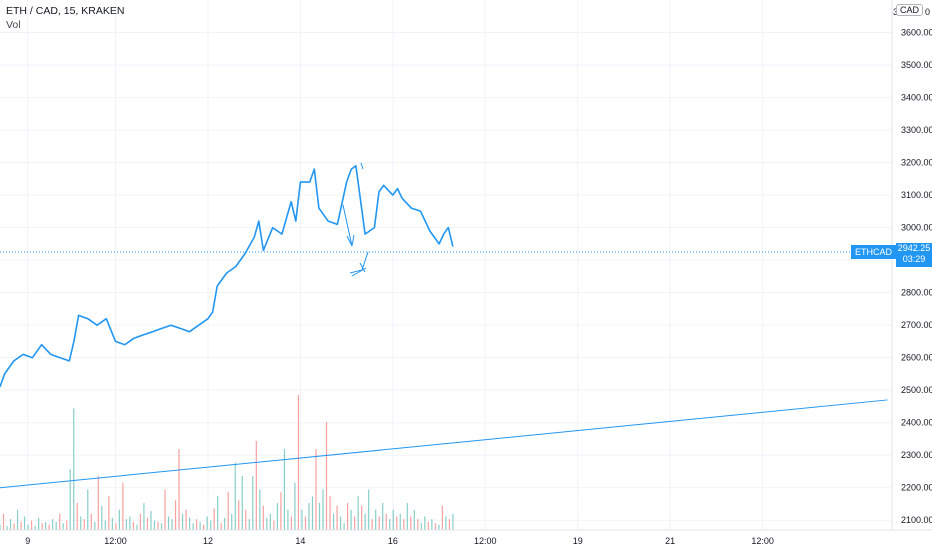 The image size is (932, 550). What do you see at coordinates (909, 10) in the screenshot?
I see `currency-badge: CAD` at bounding box center [909, 10].